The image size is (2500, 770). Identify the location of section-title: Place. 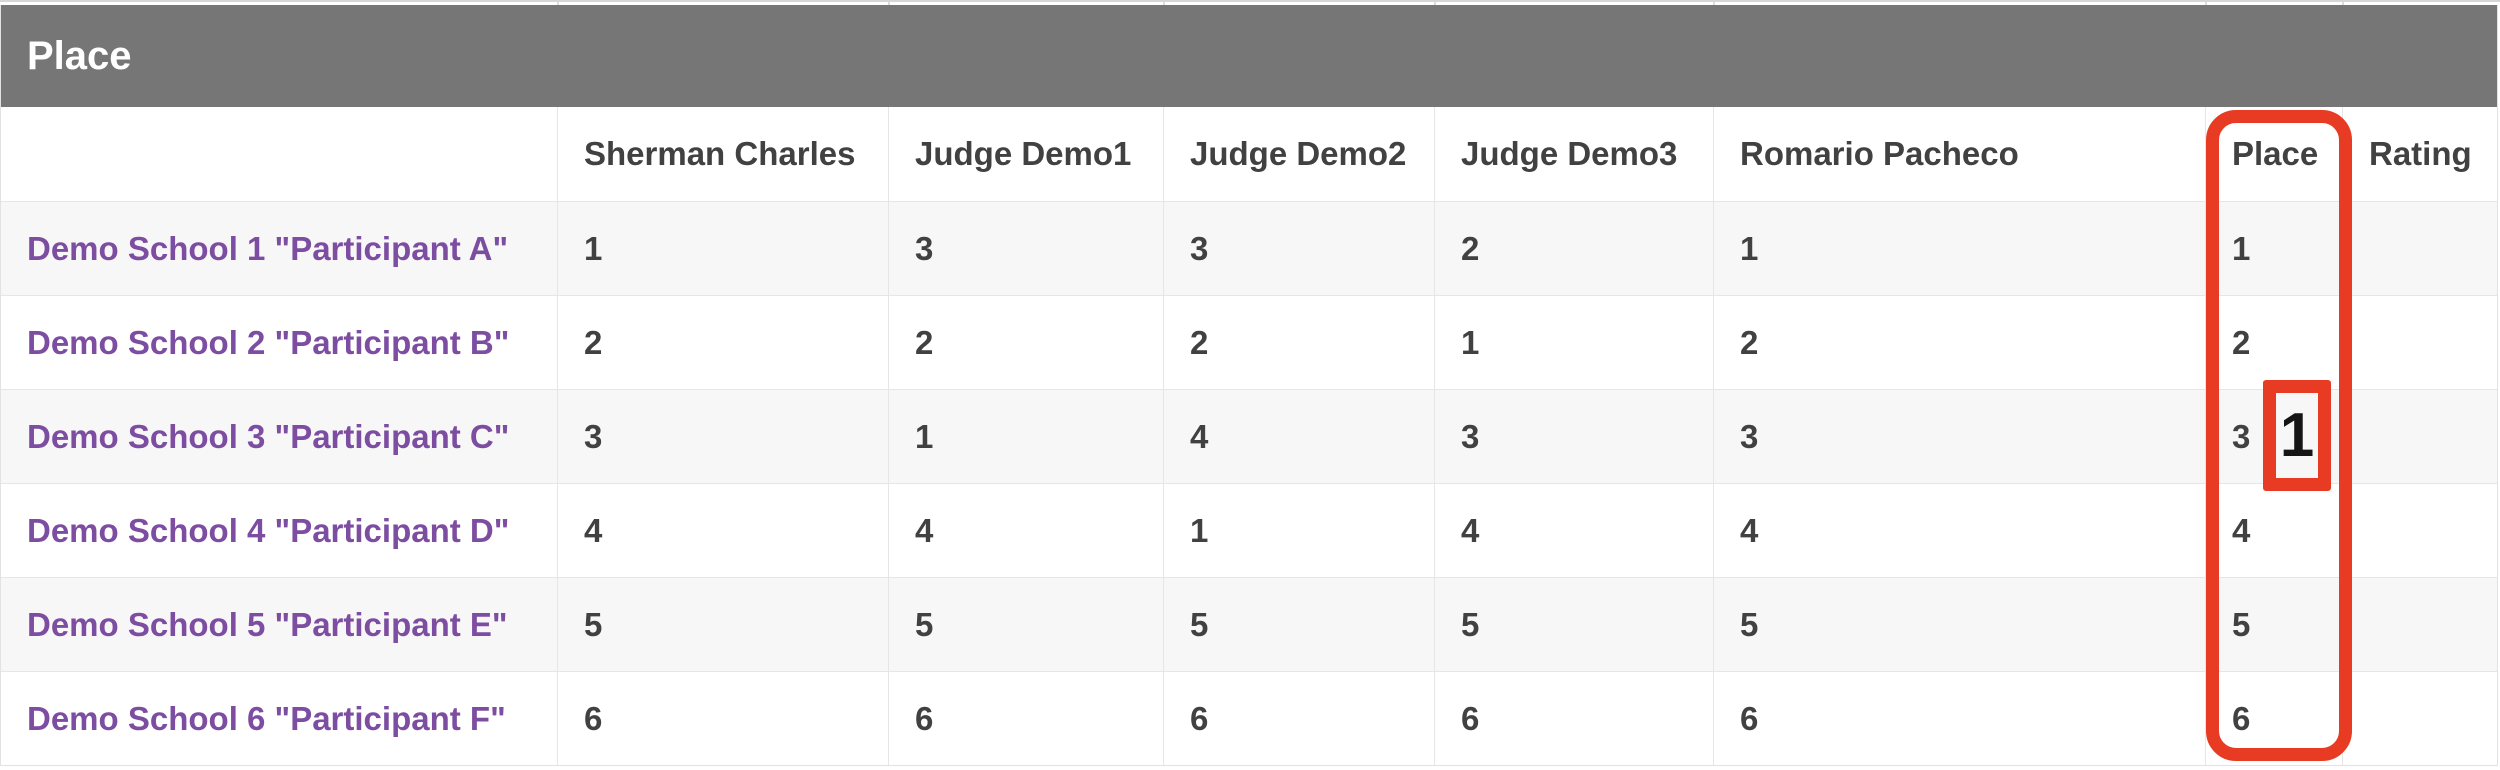
(79, 55).